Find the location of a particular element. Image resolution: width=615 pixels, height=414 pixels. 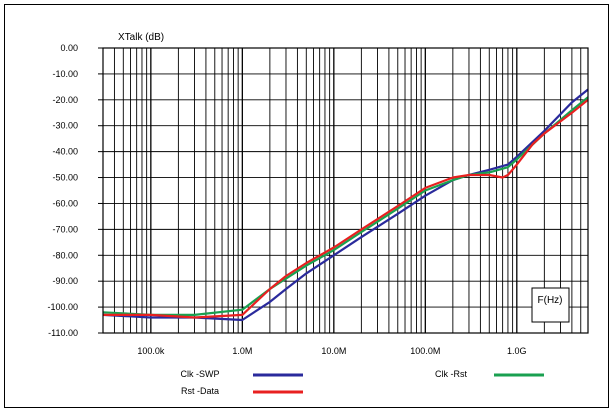

y-tick-label: -50.00 is located at coordinates (65, 178).